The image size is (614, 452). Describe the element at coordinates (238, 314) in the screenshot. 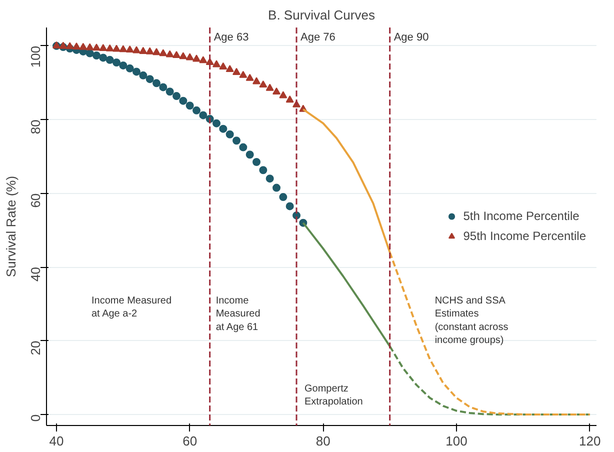

I see `annotation: Income Measured at Age 61` at that location.